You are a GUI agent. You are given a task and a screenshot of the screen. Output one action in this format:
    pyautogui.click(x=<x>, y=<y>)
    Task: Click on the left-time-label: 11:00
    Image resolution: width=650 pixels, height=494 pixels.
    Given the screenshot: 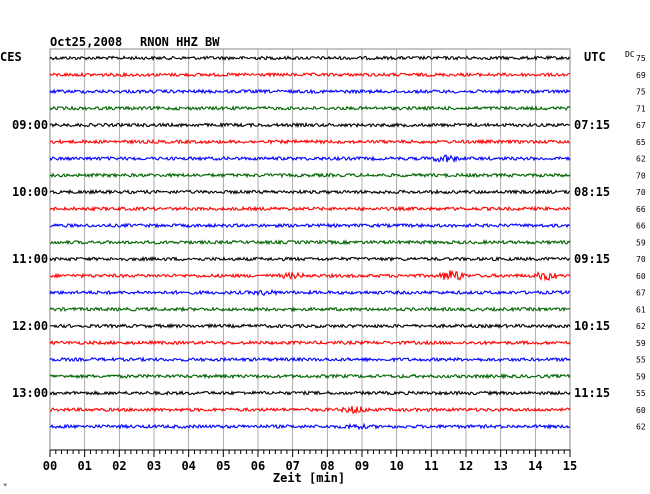 What is the action you would take?
    pyautogui.click(x=30, y=259)
    